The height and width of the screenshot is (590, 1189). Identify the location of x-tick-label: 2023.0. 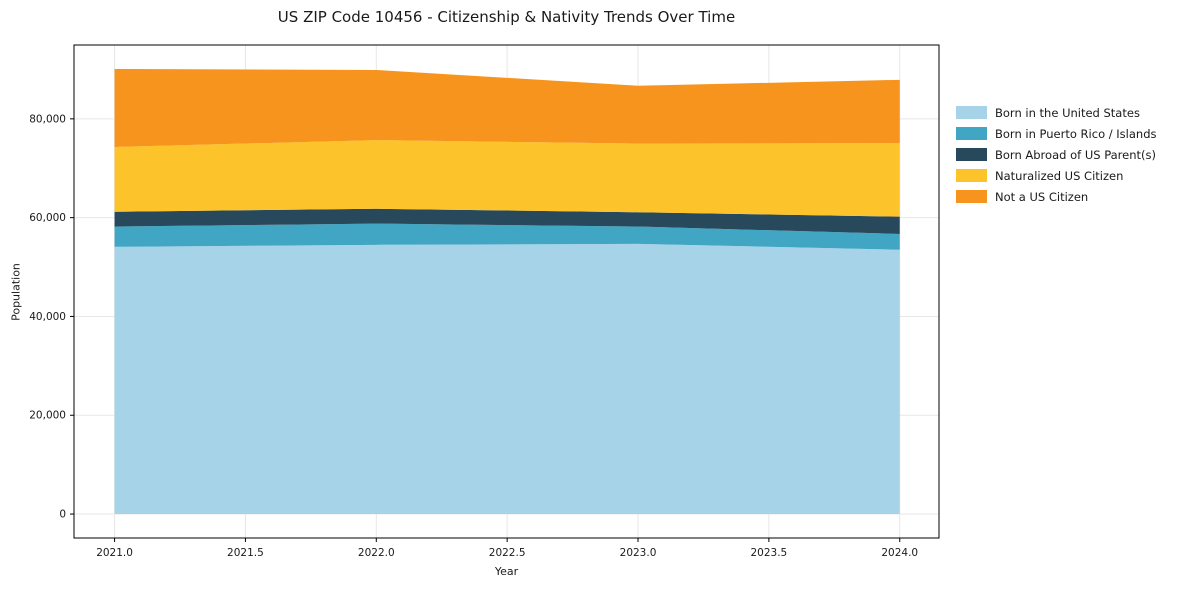
(638, 553).